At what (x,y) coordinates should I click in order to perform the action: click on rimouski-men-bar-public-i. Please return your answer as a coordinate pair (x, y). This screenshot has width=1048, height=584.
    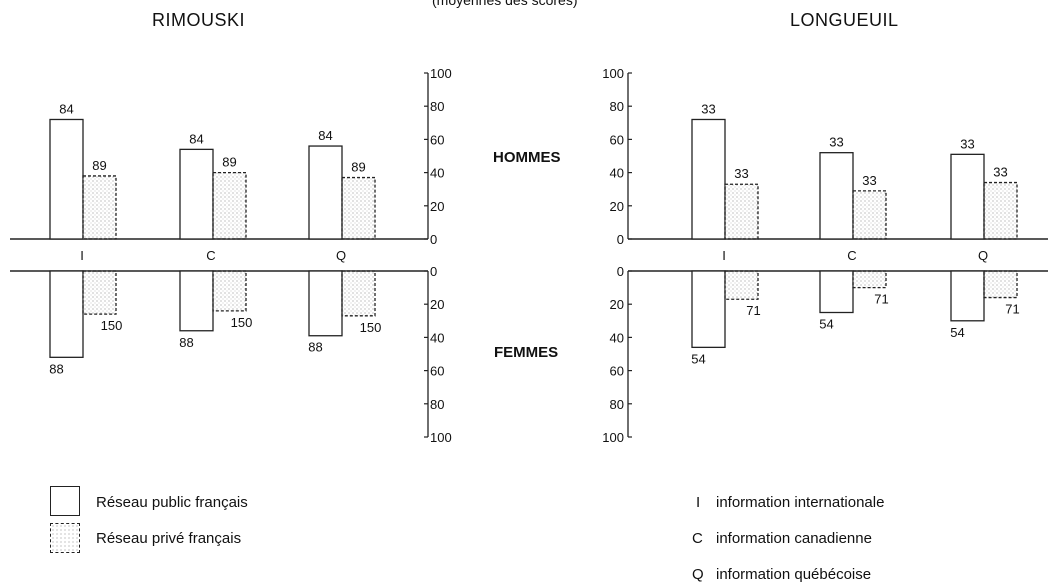
    Looking at the image, I should click on (66, 179).